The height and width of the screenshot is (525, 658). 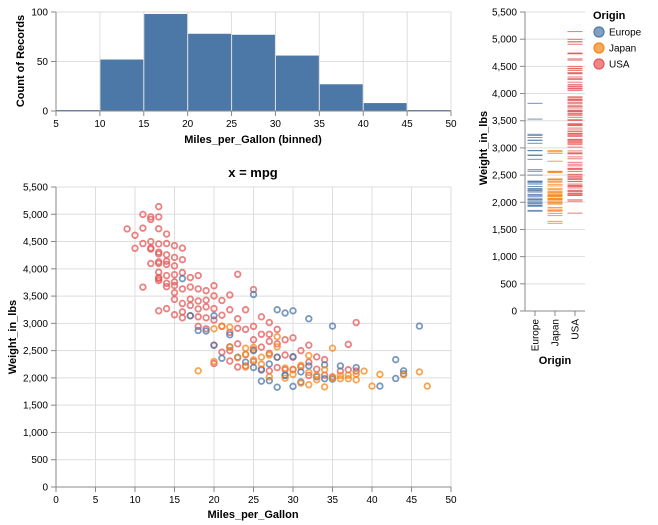 What do you see at coordinates (504, 121) in the screenshot?
I see `strip-y-tick-label: 3,500` at bounding box center [504, 121].